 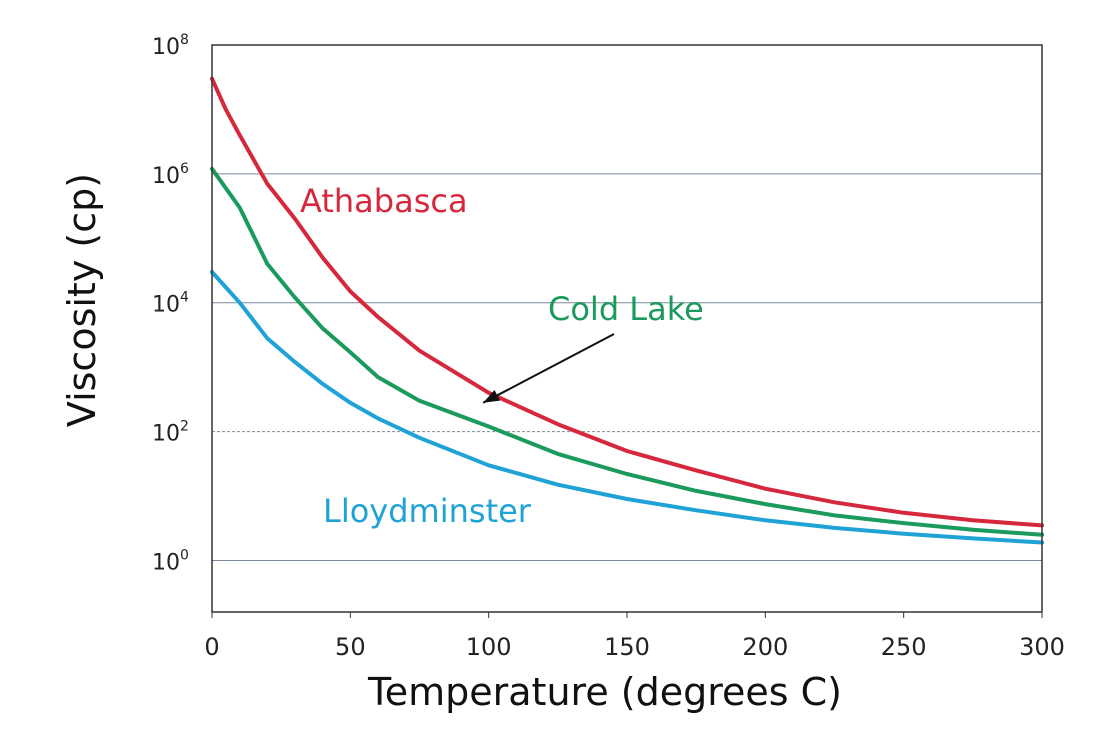 I want to click on label-cold-lake: Cold Lake, so click(x=626, y=309).